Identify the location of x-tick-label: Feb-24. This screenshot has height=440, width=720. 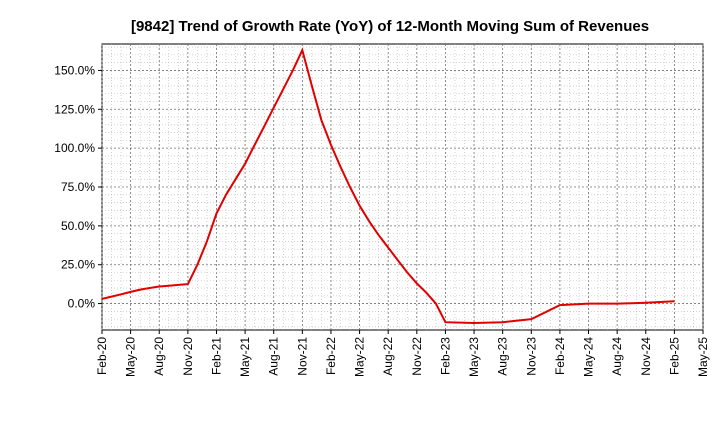
(560, 356).